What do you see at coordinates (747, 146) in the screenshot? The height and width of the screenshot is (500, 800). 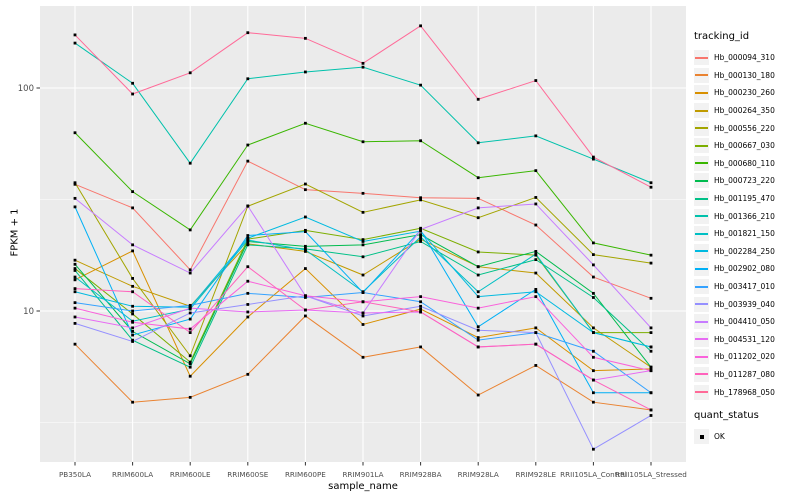 I see `legend-item: Hb_000667_030` at bounding box center [747, 146].